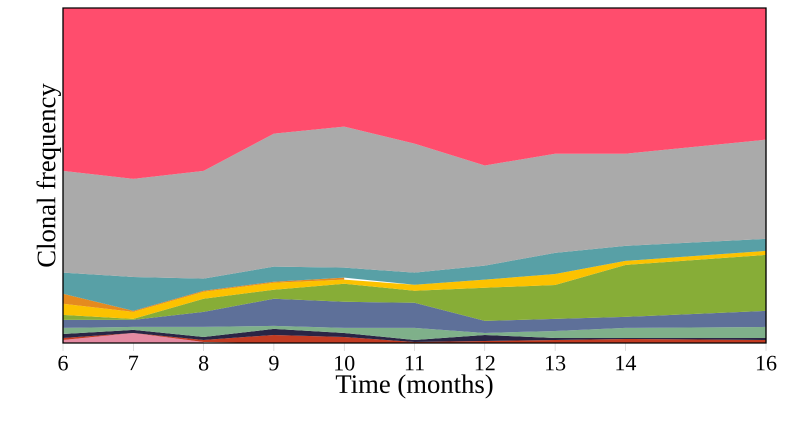 The image size is (788, 437). What do you see at coordinates (626, 363) in the screenshot?
I see `x-tick-label: 14` at bounding box center [626, 363].